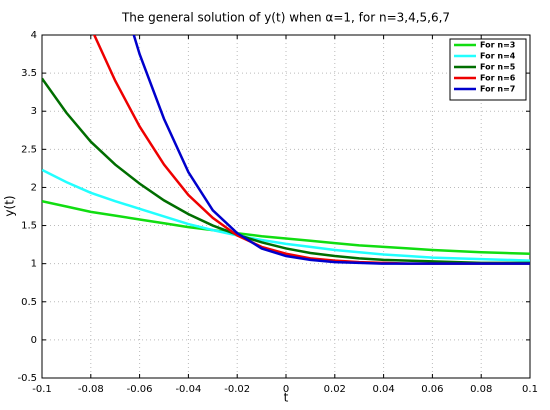 The width and height of the screenshot is (550, 410). I want to click on y-tick-label: 4, so click(34, 35).